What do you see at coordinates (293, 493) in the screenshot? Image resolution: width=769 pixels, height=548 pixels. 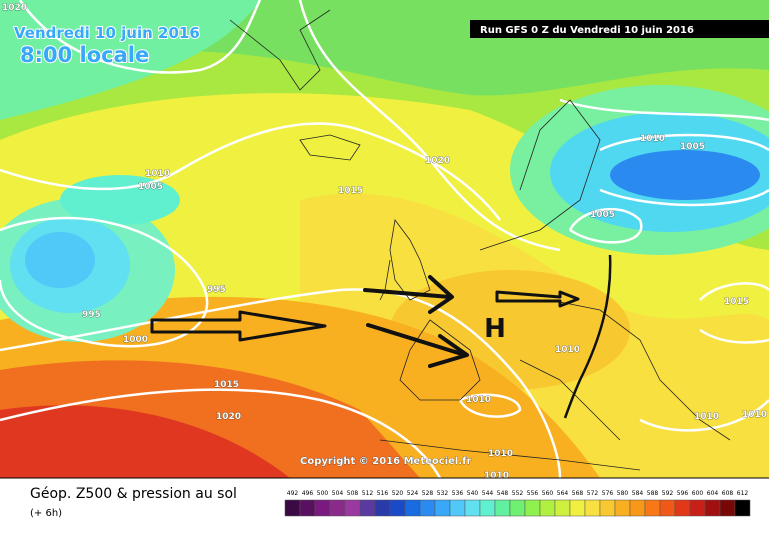 I see `scale-label: 492` at bounding box center [293, 493].